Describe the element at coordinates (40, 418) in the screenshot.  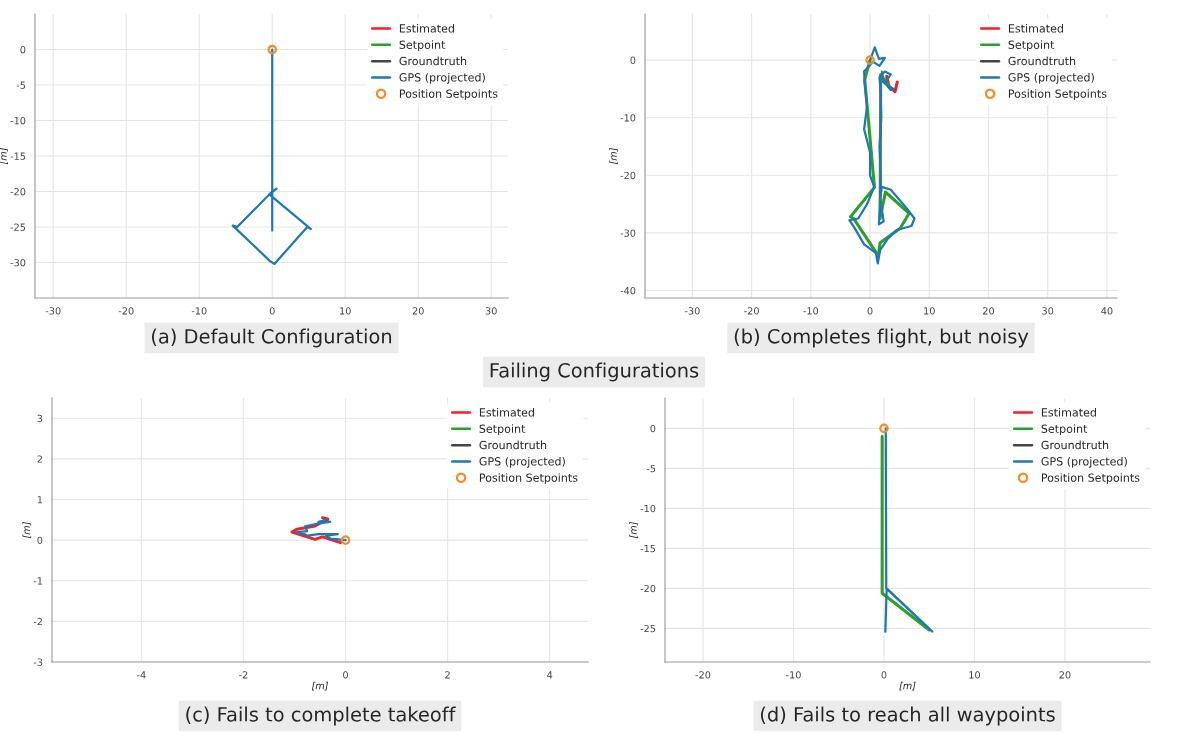
I see `y-tick-label: 3` at that location.